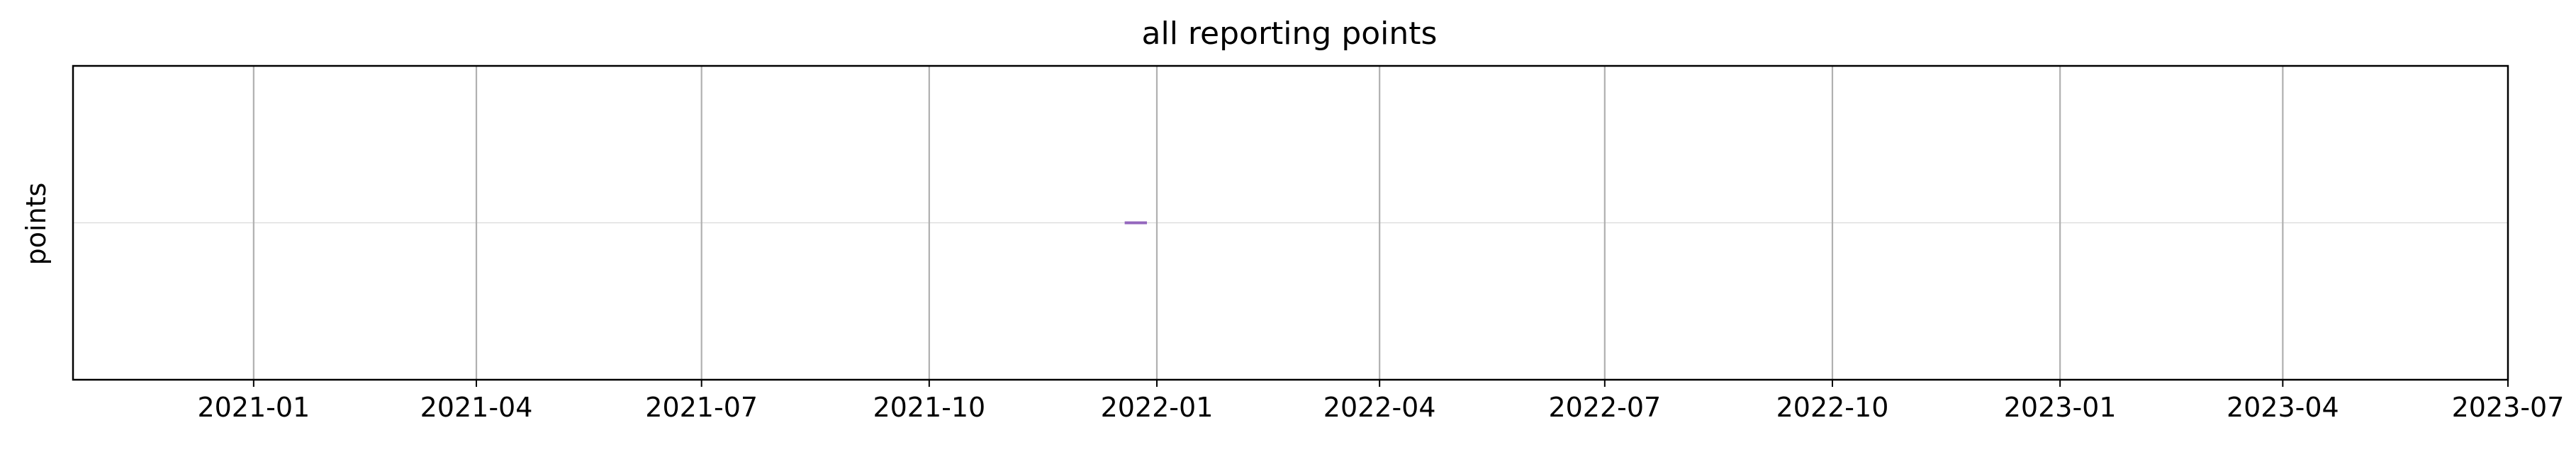  Describe the element at coordinates (1380, 407) in the screenshot. I see `x-tick-label: 2022-04` at that location.